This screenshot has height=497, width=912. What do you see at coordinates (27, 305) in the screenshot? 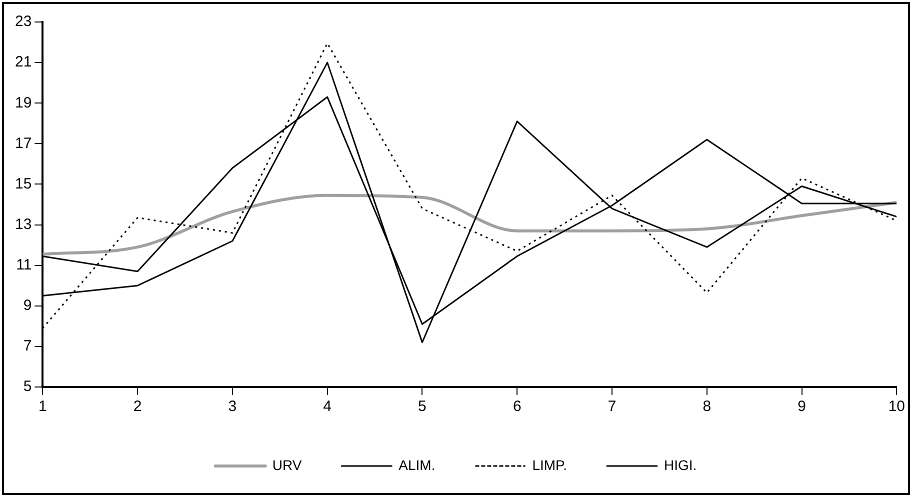
I see `y-tick-label: 9` at bounding box center [27, 305].